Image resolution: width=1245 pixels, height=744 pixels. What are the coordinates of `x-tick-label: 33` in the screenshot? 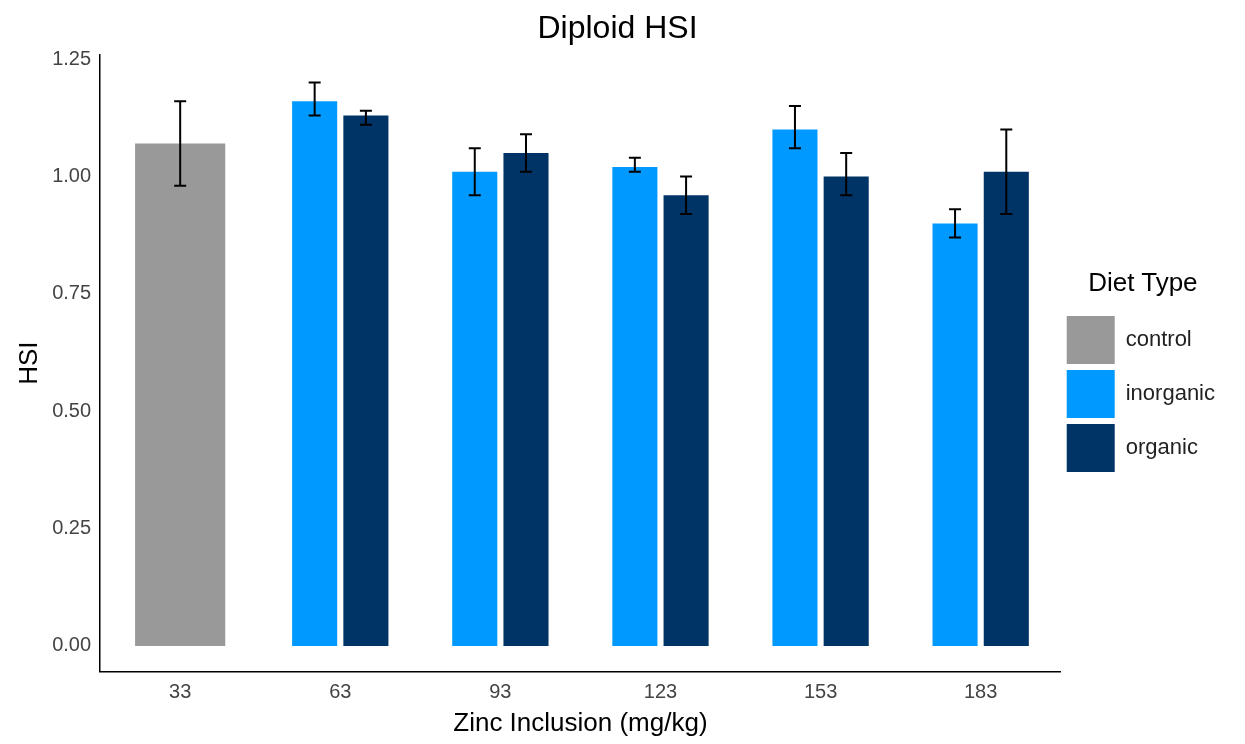 It's located at (180, 691).